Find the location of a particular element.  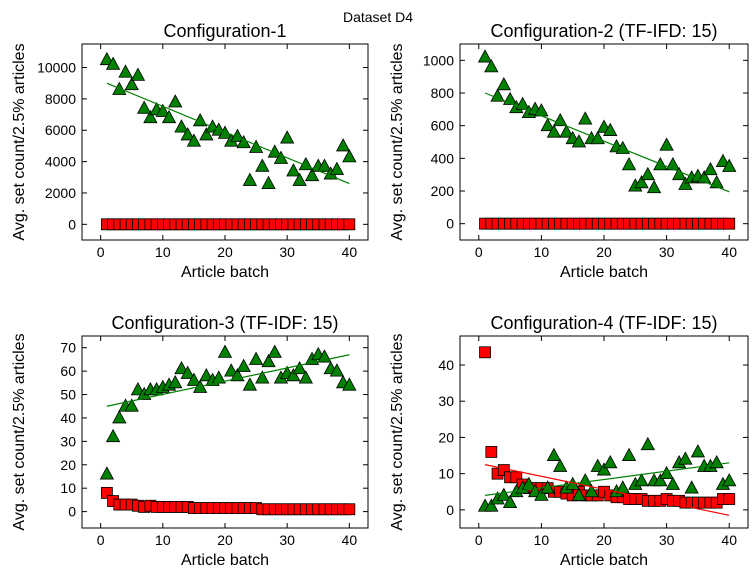

chart-3-plot-area is located at coordinates (228, 430).